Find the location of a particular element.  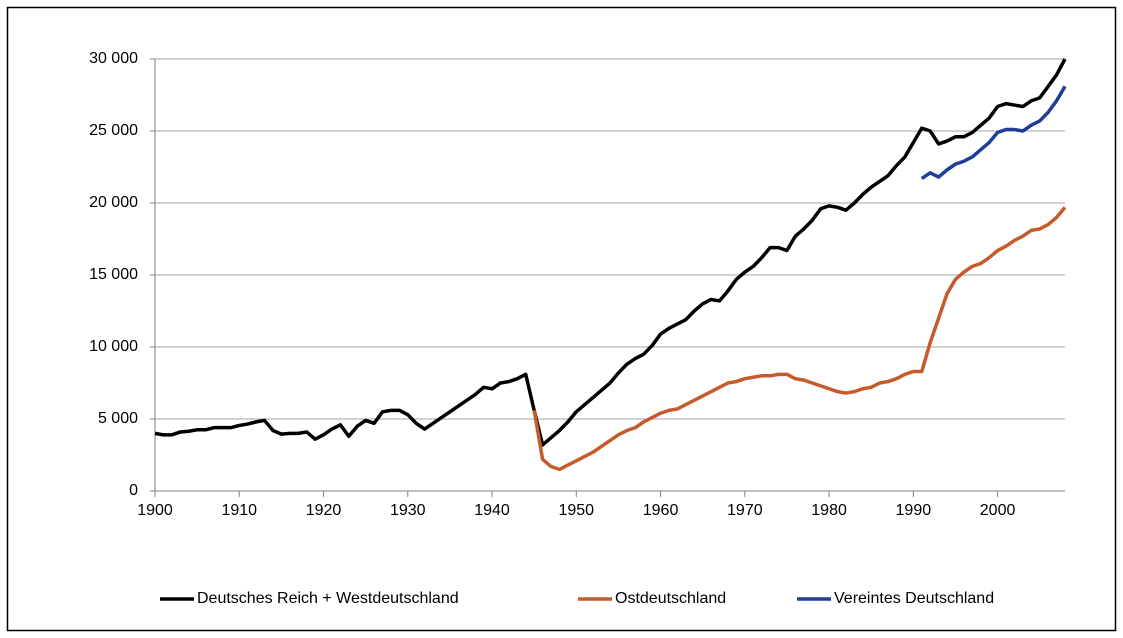

series-line is located at coordinates (993, 132).